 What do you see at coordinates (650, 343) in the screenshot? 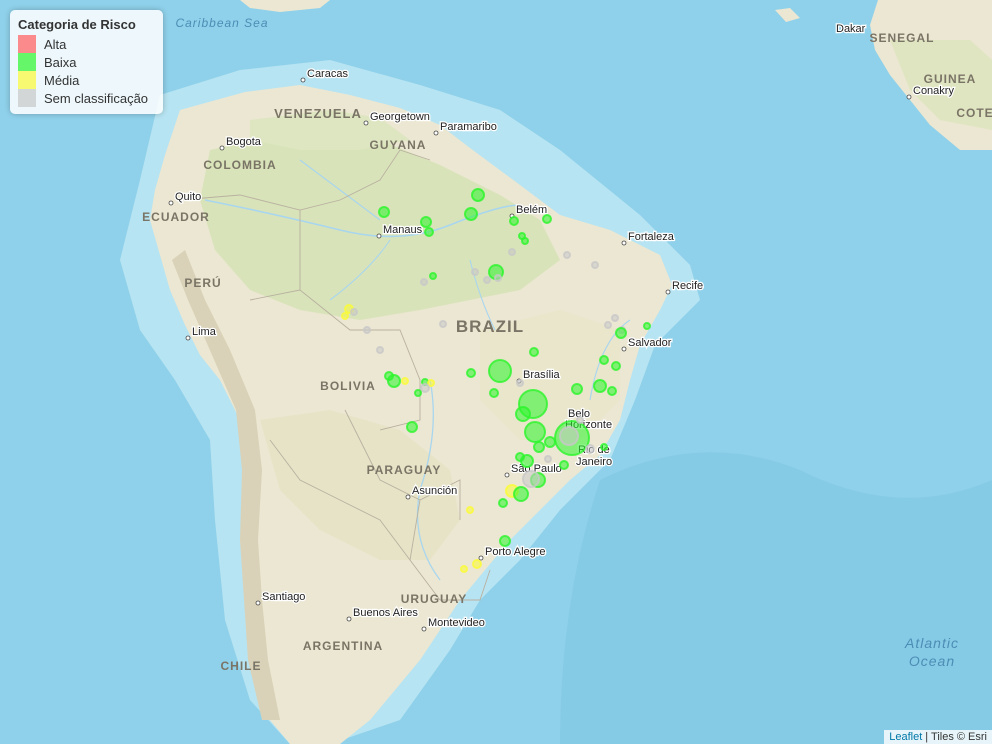
I see `city-label-salvador: Salvador` at bounding box center [650, 343].